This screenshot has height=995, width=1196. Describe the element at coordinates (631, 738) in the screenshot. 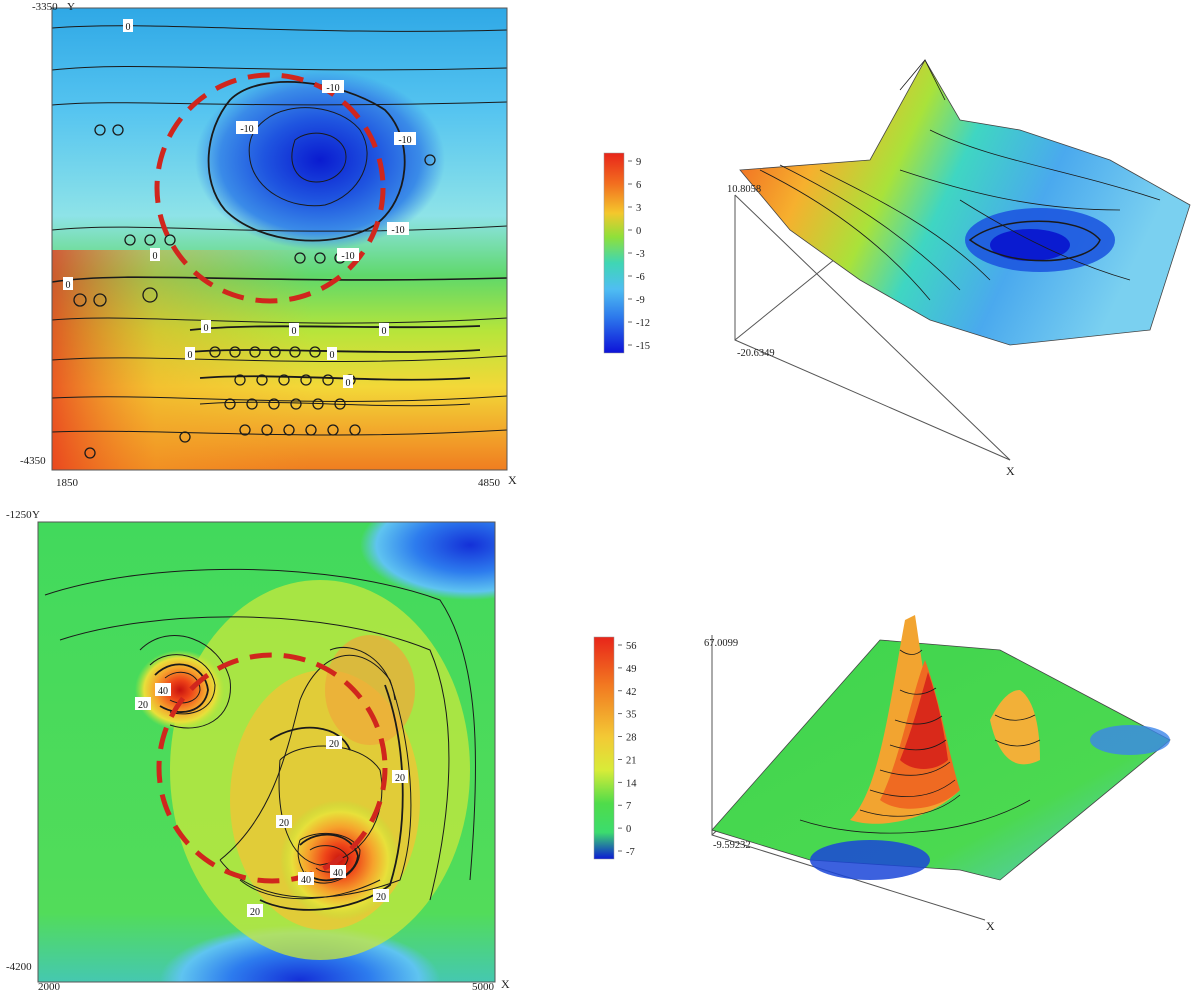

I see `bottom-colorbar-tick-label: 28` at that location.